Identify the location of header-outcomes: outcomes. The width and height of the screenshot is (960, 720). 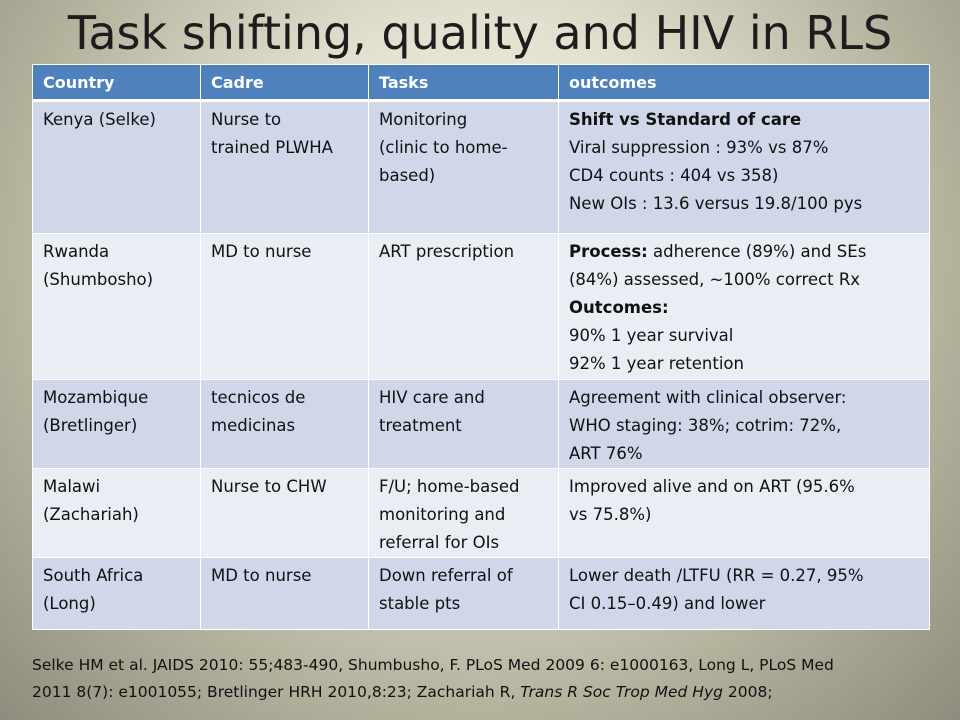
(744, 83).